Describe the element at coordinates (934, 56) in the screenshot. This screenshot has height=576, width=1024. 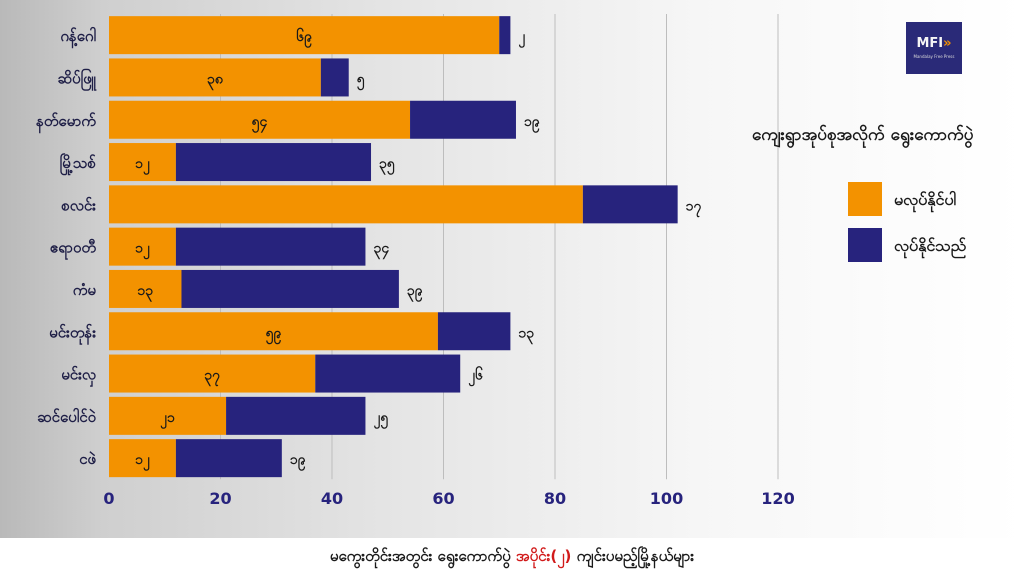
I see `logo-subtext: Mandalay Free Press` at that location.